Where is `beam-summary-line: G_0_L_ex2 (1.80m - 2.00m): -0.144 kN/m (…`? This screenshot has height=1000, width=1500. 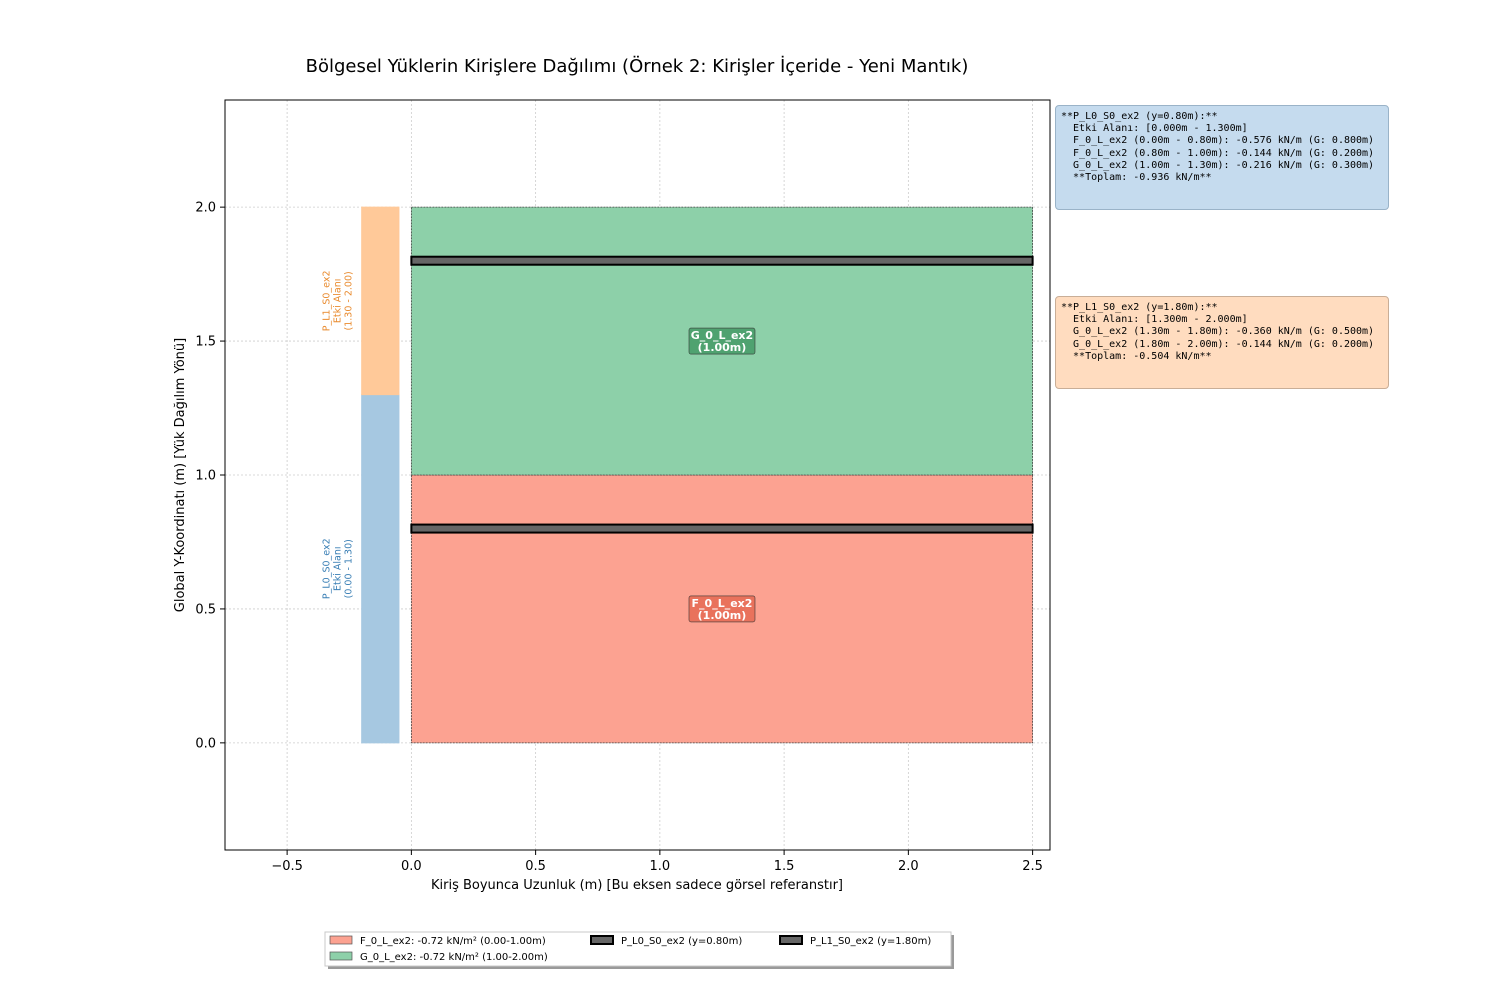 beam-summary-line: G_0_L_ex2 (1.80m - 2.00m): -0.144 kN/m (… is located at coordinates (1218, 344).